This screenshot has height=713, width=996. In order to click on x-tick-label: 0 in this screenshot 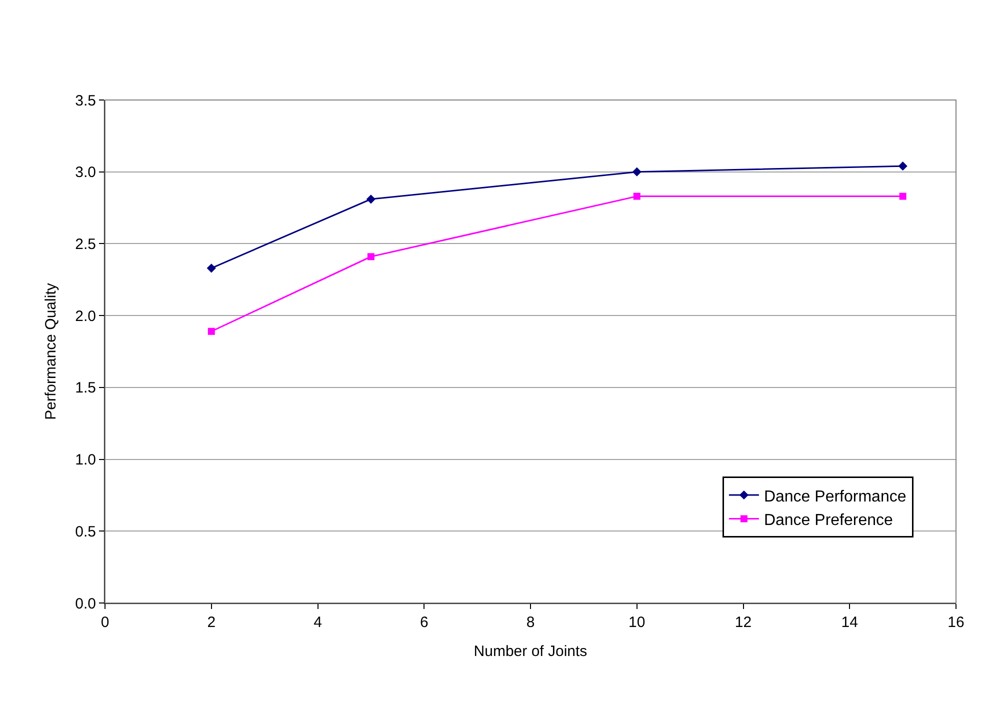, I will do `click(105, 622)`.